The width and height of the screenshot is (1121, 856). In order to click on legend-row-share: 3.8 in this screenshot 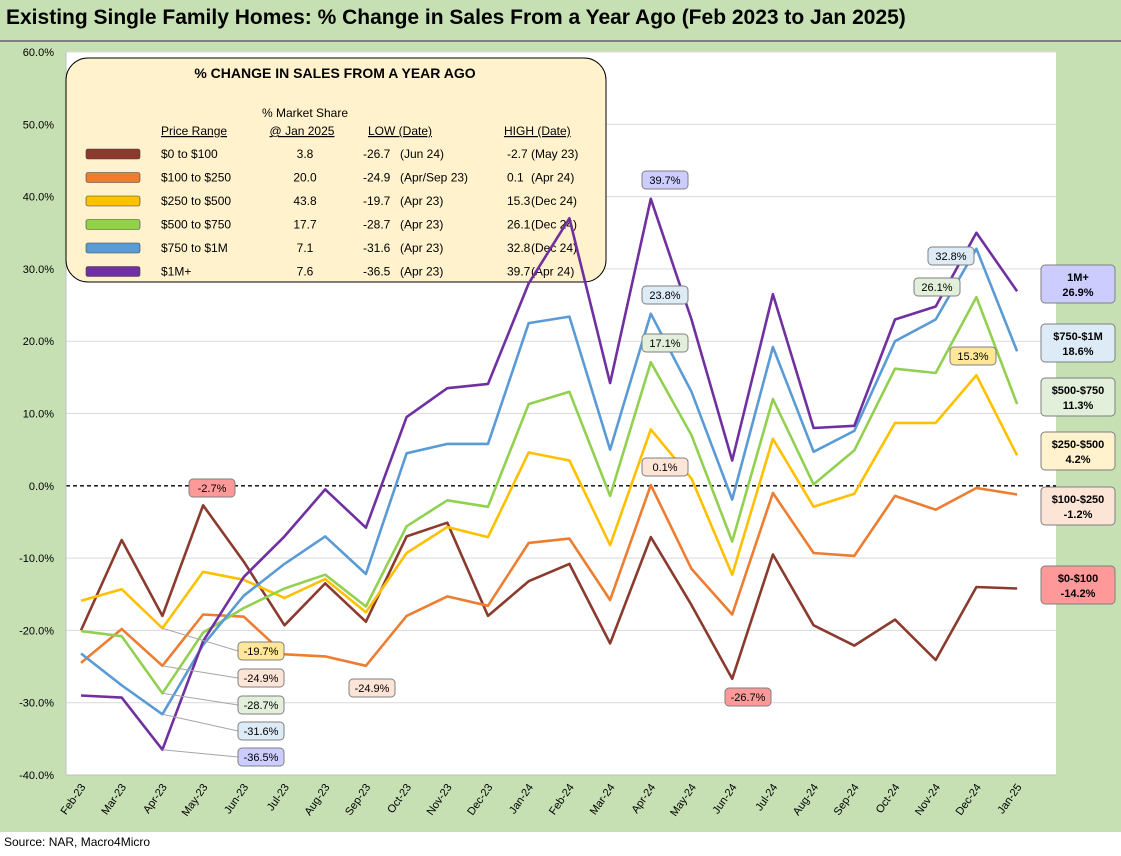, I will do `click(305, 154)`.